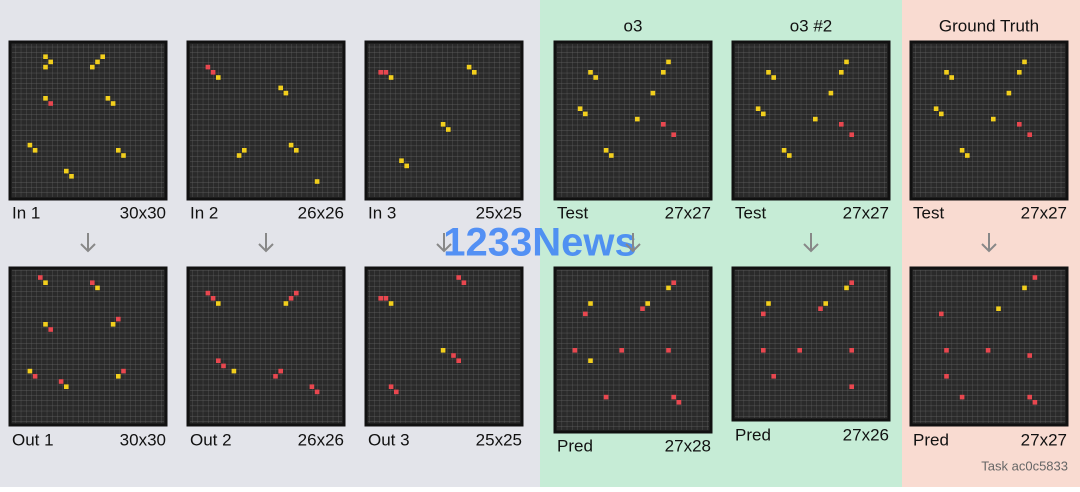 This screenshot has height=492, width=1080. Describe the element at coordinates (211, 439) in the screenshot. I see `panel-label: Out 2` at that location.